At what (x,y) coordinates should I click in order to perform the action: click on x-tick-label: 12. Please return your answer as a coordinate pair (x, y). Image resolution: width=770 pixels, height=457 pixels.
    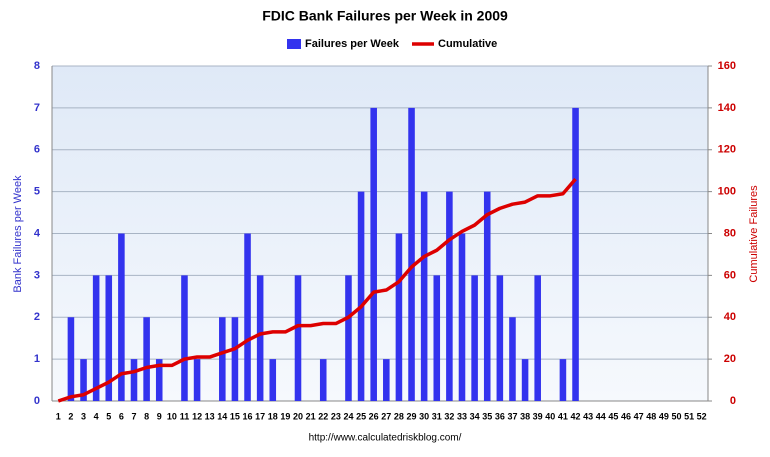
    Looking at the image, I should click on (197, 416).